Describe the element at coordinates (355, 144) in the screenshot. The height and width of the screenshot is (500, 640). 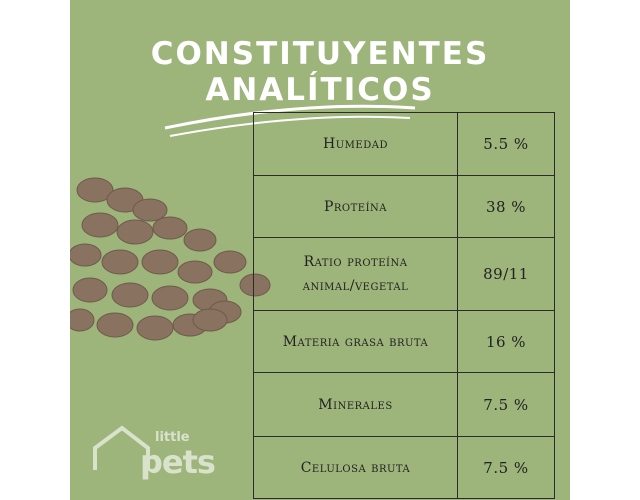
I see `nutrient-name: Humedad` at that location.